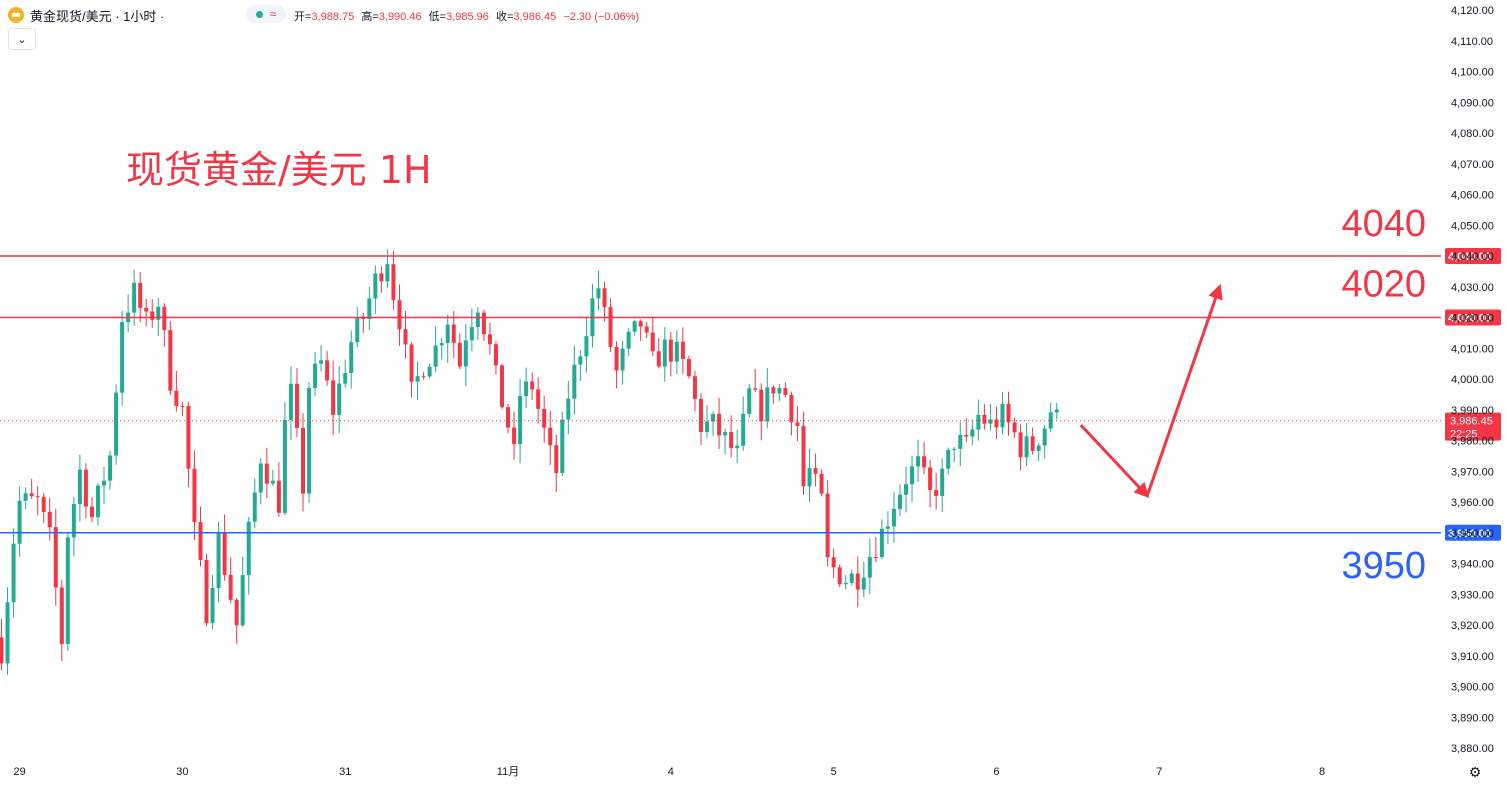  I want to click on gear-icon: ⚙, so click(1475, 772).